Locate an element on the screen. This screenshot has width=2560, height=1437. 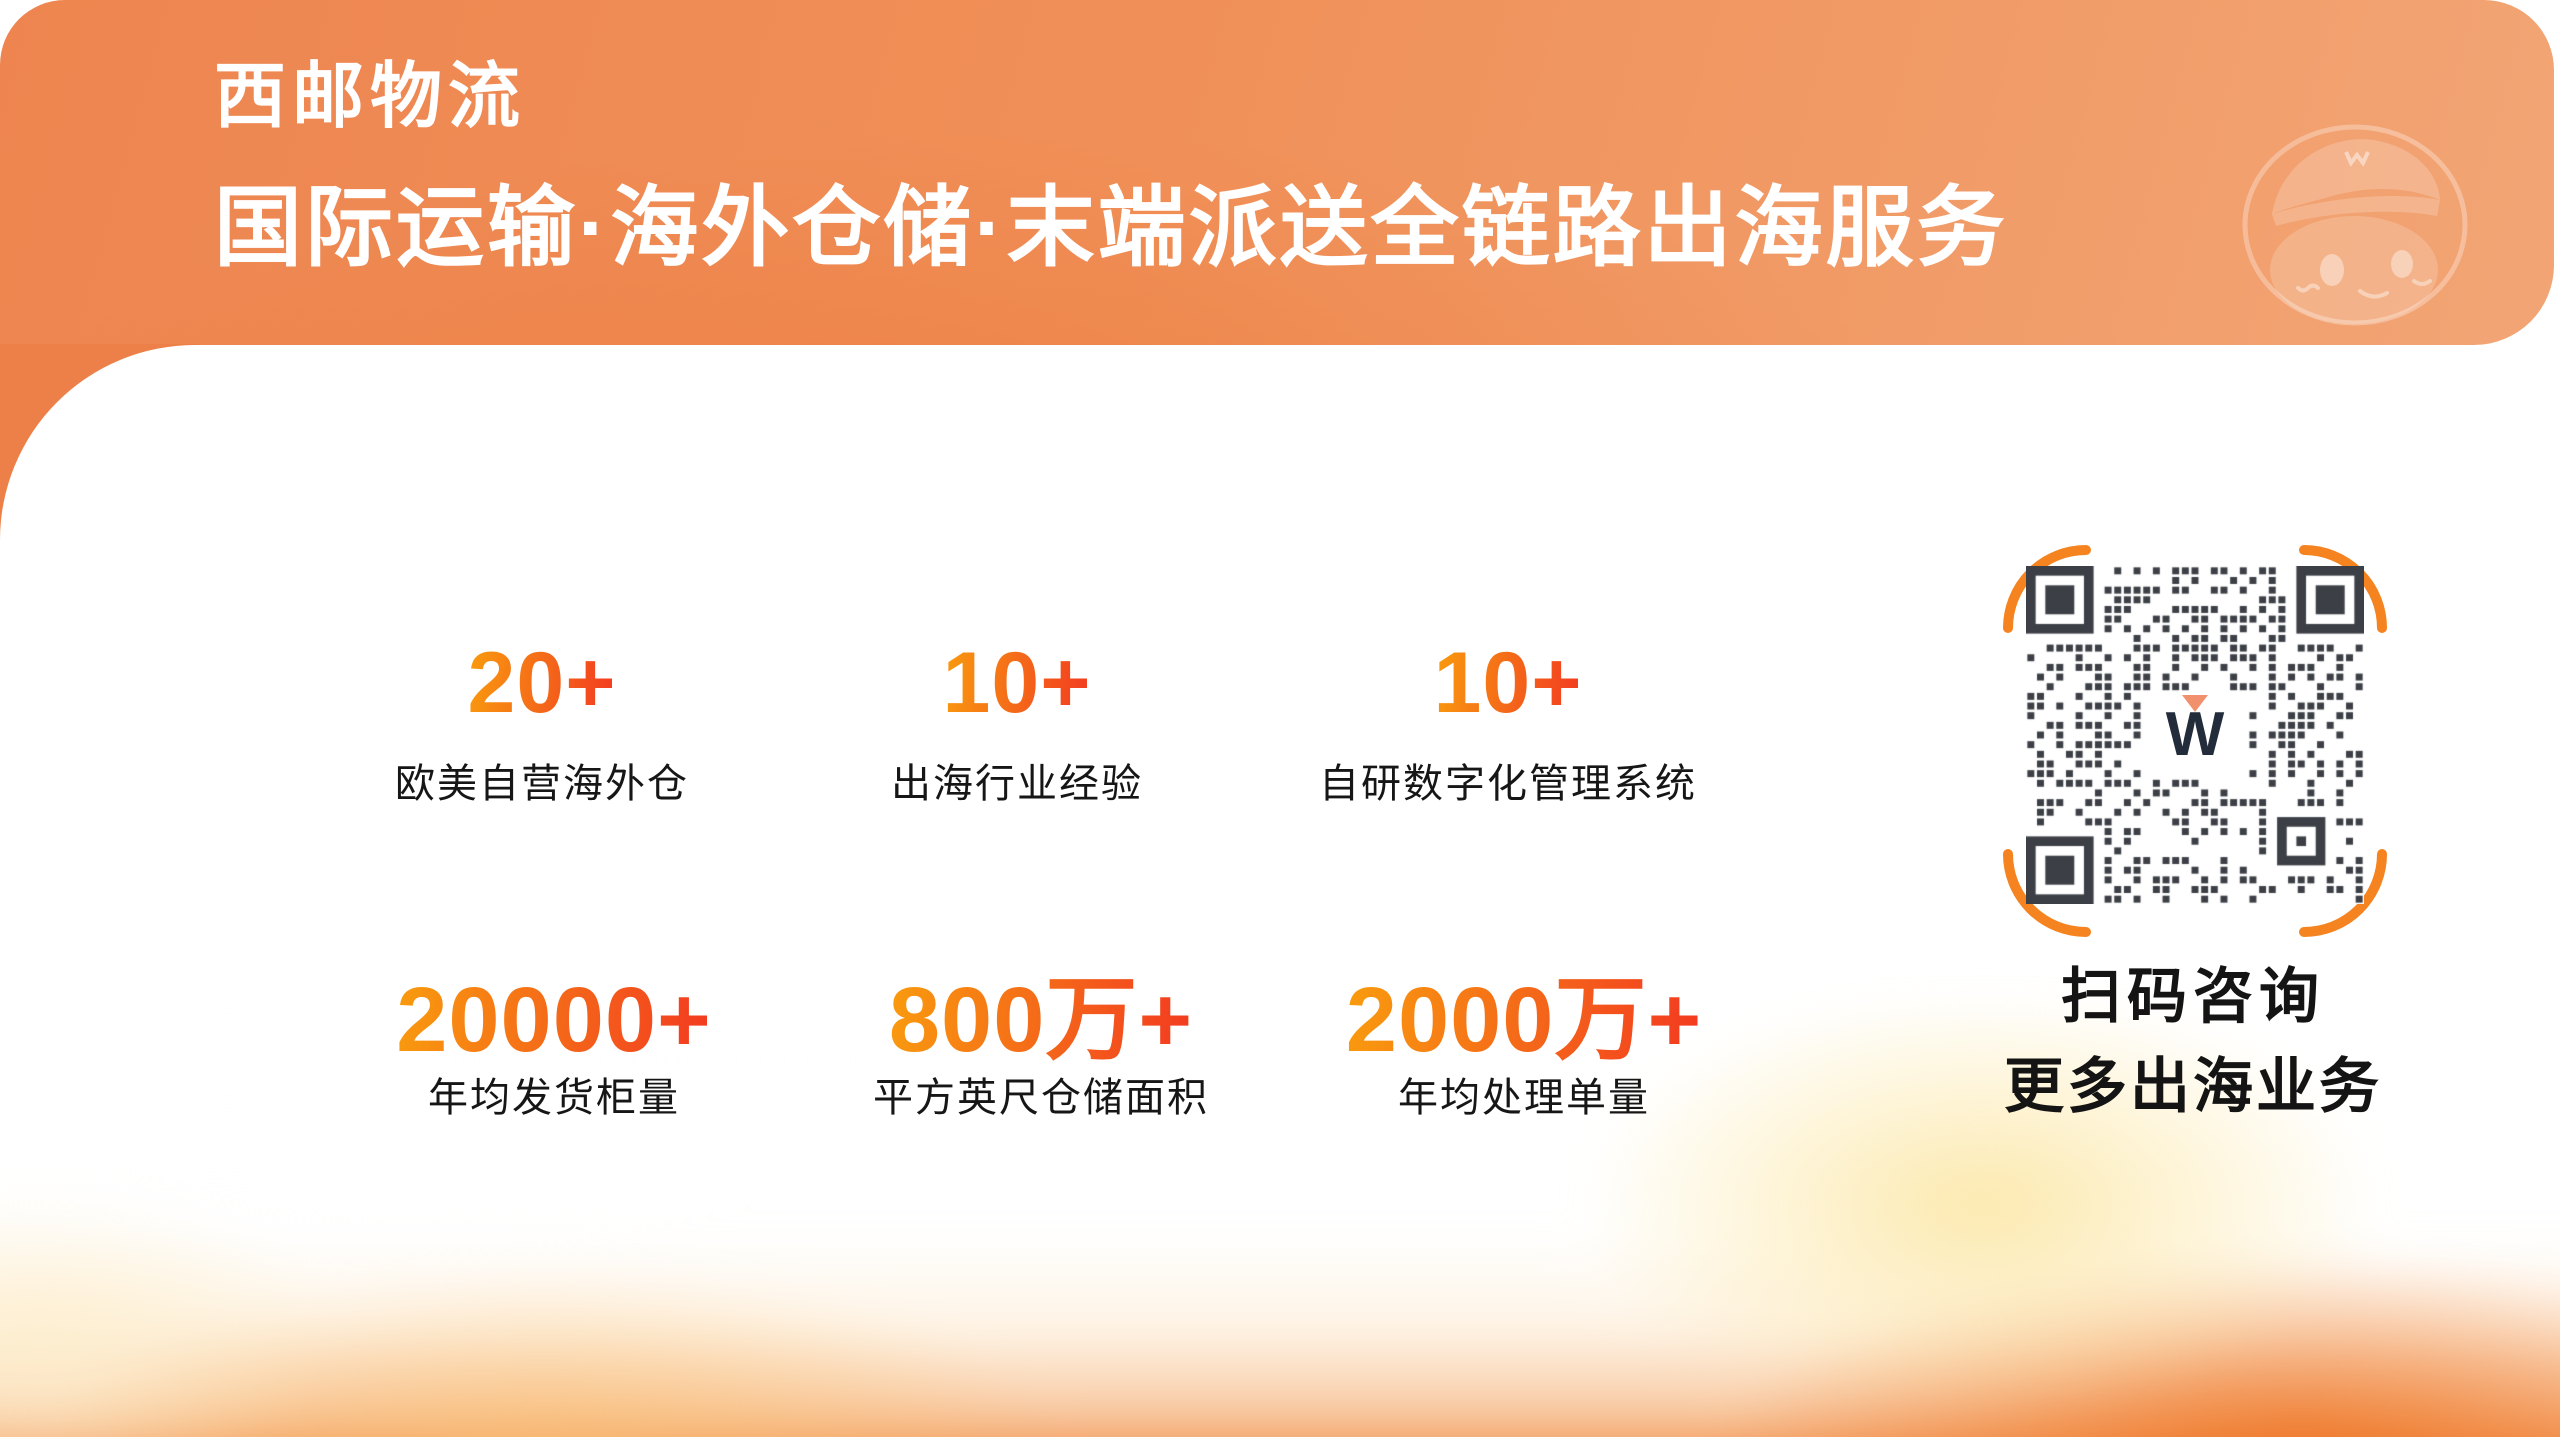
stat-value: 20+ is located at coordinates (542, 683).